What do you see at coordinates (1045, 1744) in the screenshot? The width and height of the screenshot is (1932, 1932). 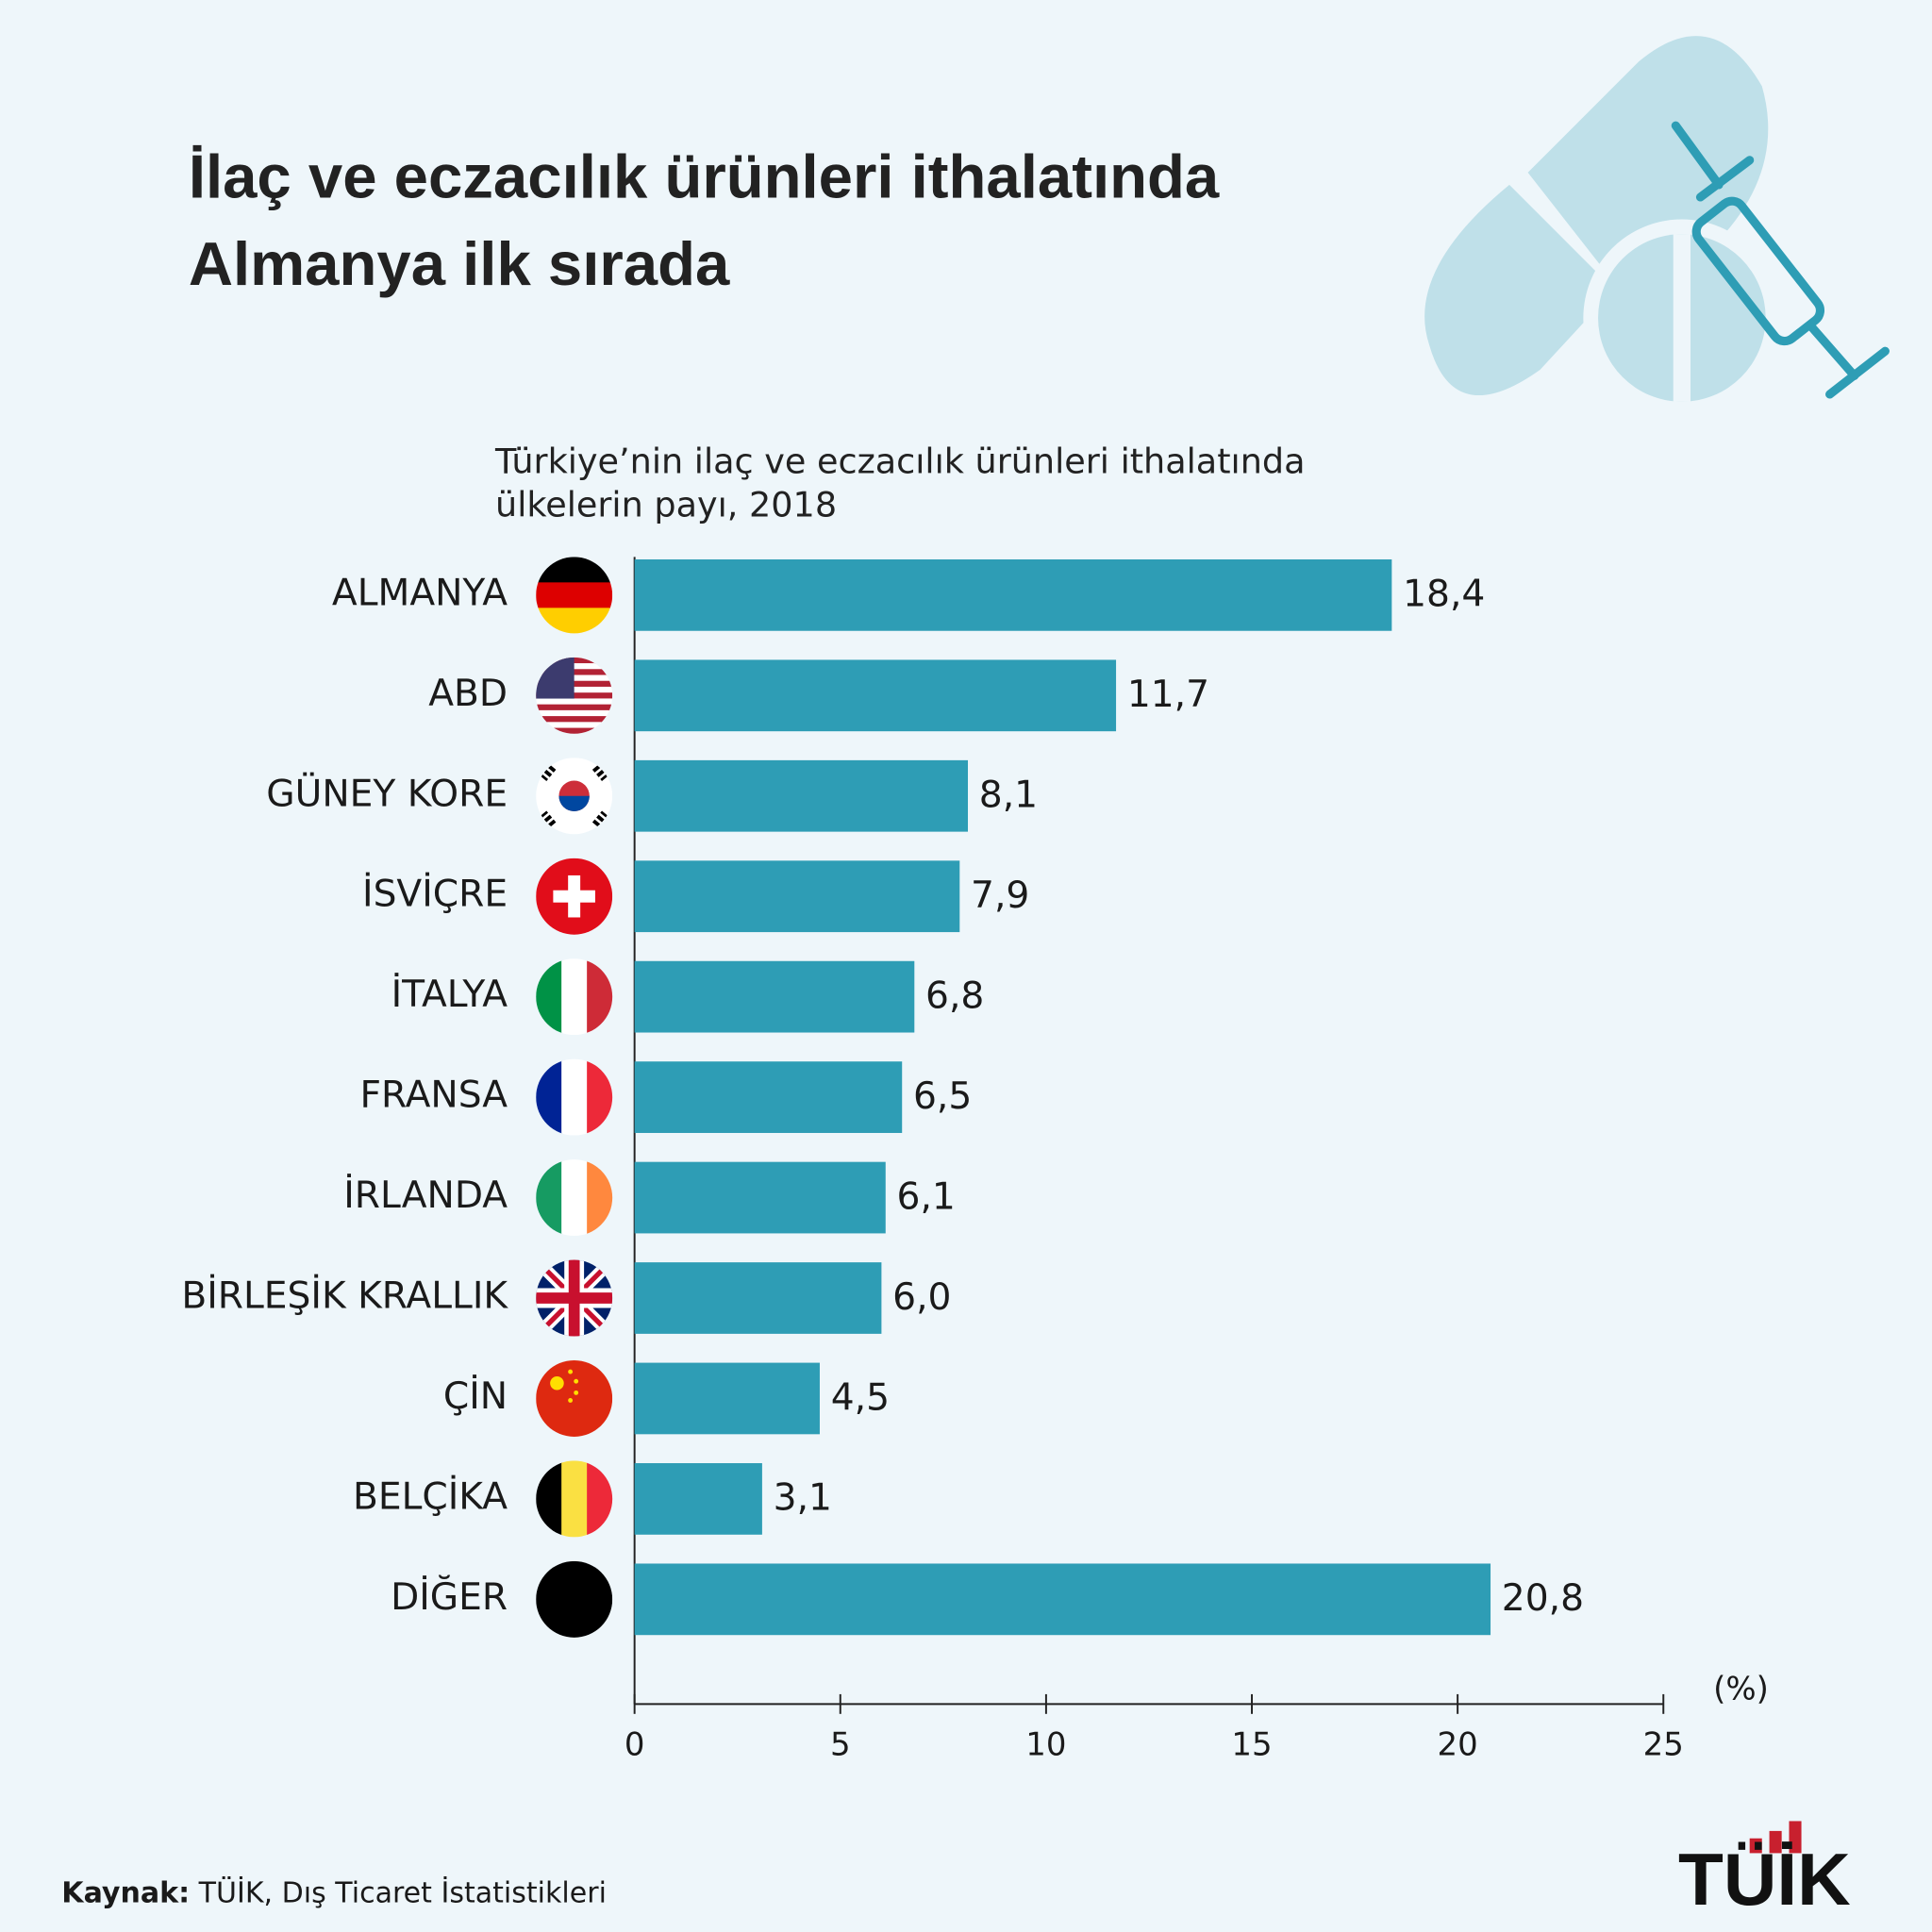 I see `x-tick-label: 10` at bounding box center [1045, 1744].